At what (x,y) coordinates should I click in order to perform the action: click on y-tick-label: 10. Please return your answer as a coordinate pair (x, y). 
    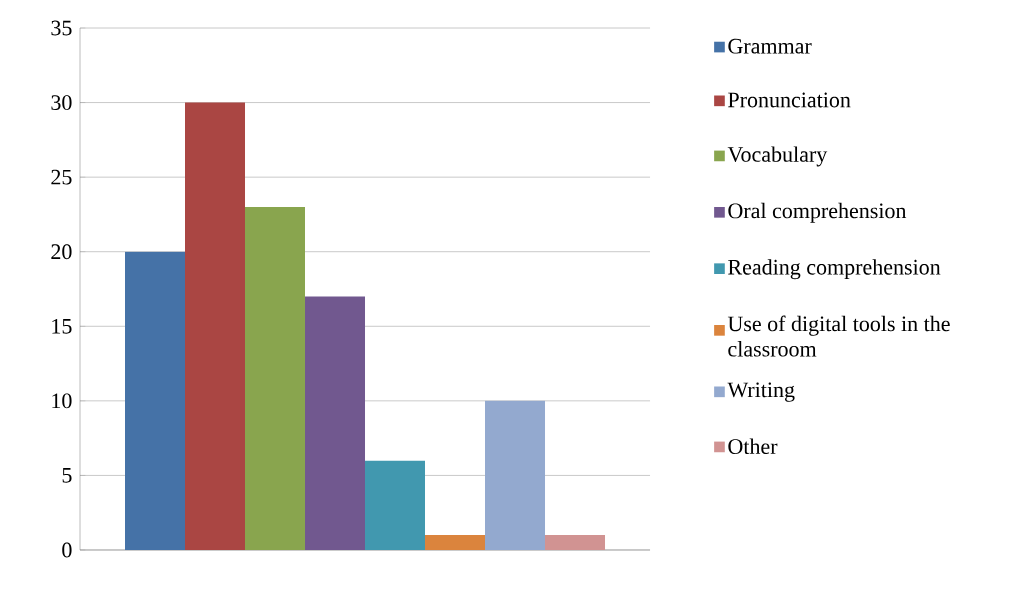
    Looking at the image, I should click on (62, 401).